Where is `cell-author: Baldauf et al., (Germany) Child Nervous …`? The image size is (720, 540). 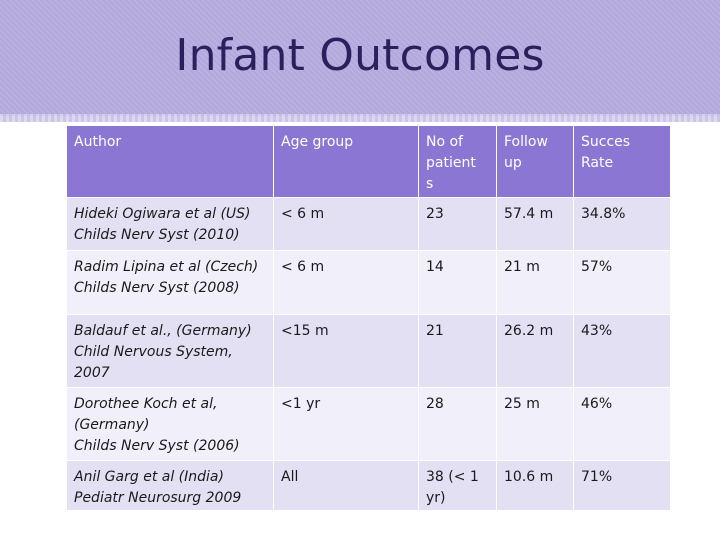
cell-author: Baldauf et al., (Germany) Child Nervous … is located at coordinates (170, 351).